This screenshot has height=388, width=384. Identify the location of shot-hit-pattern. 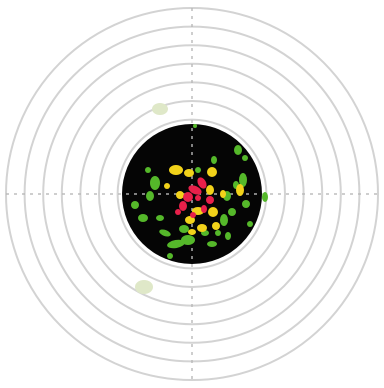
(199, 191).